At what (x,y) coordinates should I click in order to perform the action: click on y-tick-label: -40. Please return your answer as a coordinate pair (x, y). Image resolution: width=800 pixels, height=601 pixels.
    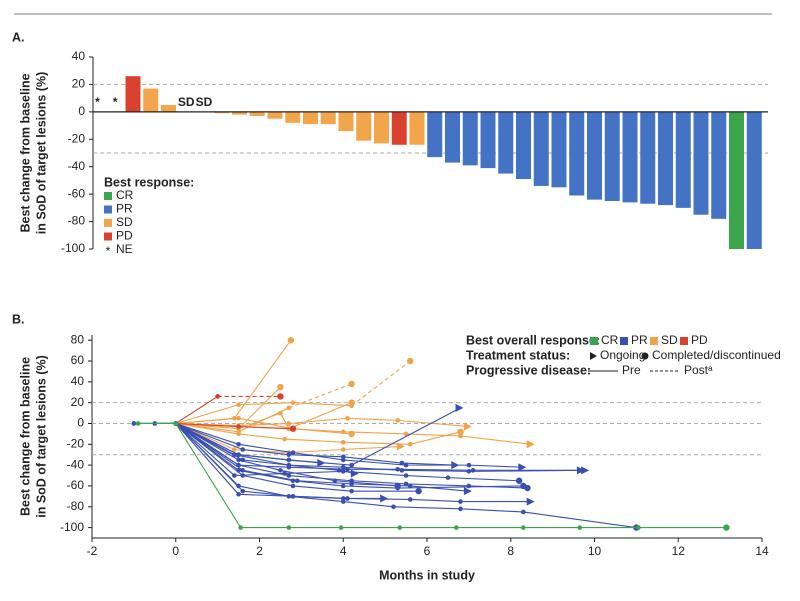
    Looking at the image, I should click on (77, 166).